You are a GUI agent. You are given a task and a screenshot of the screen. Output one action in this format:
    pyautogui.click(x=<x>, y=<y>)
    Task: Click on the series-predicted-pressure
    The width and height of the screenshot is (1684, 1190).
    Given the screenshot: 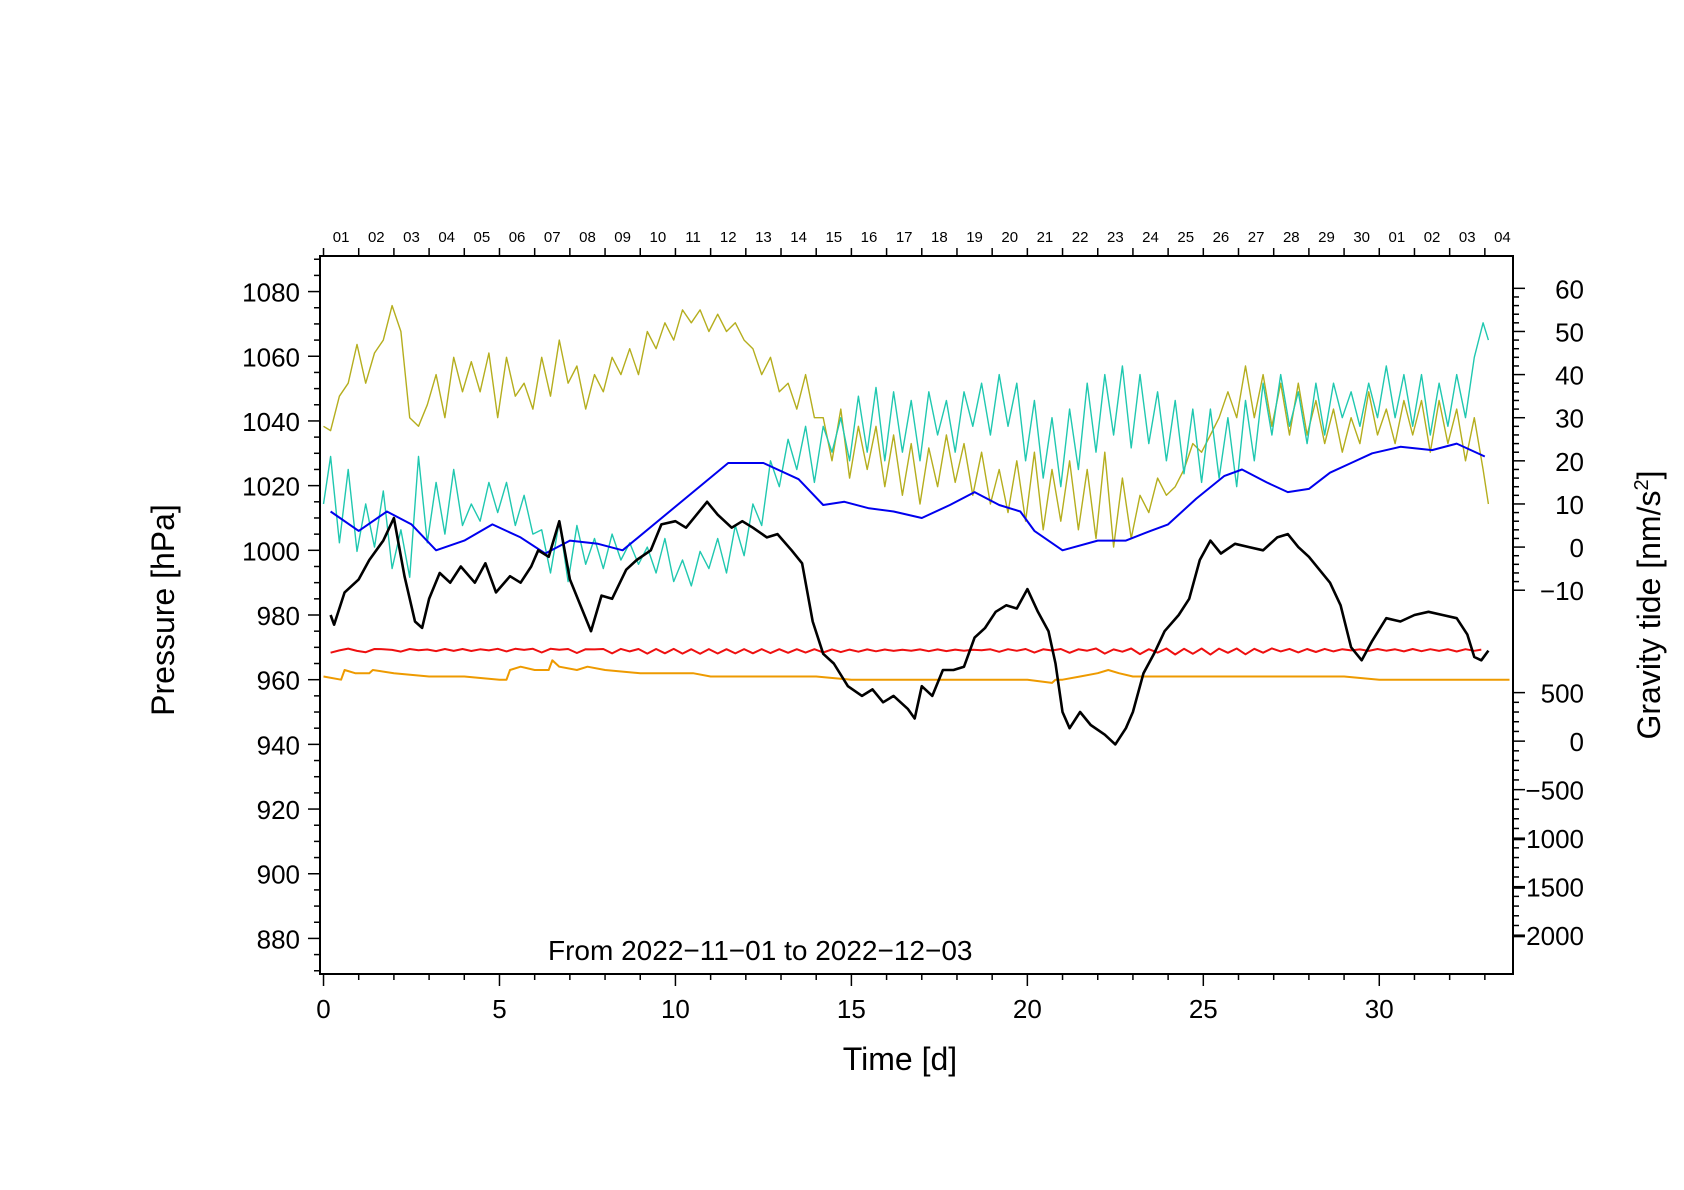 What is the action you would take?
    pyautogui.click(x=908, y=498)
    